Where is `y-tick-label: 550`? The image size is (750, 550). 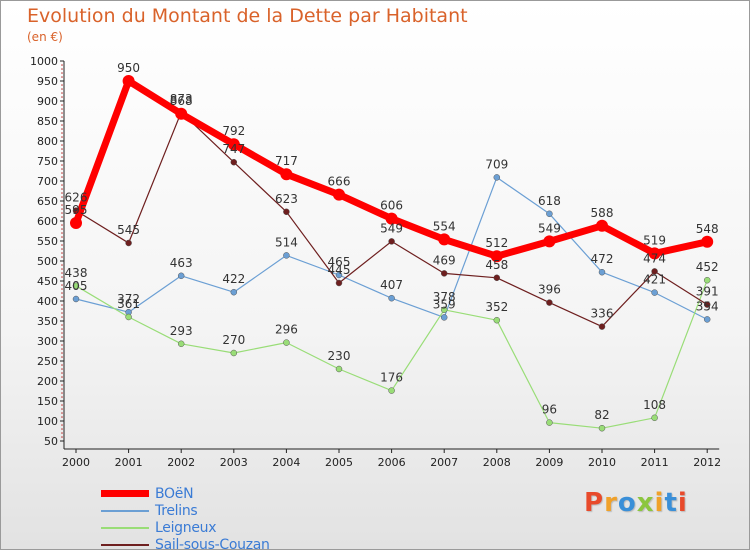 y-tick-label: 550 is located at coordinates (47, 241).